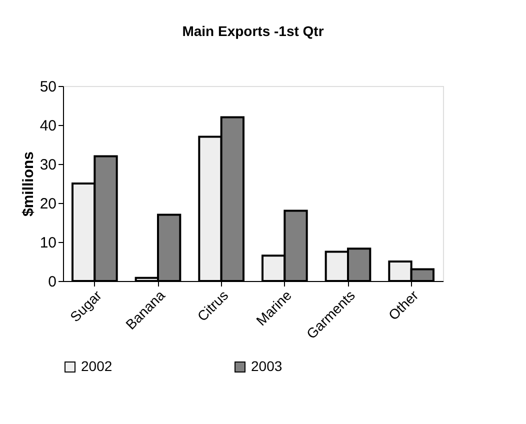  I want to click on y-tick-label: 40, so click(48, 126).